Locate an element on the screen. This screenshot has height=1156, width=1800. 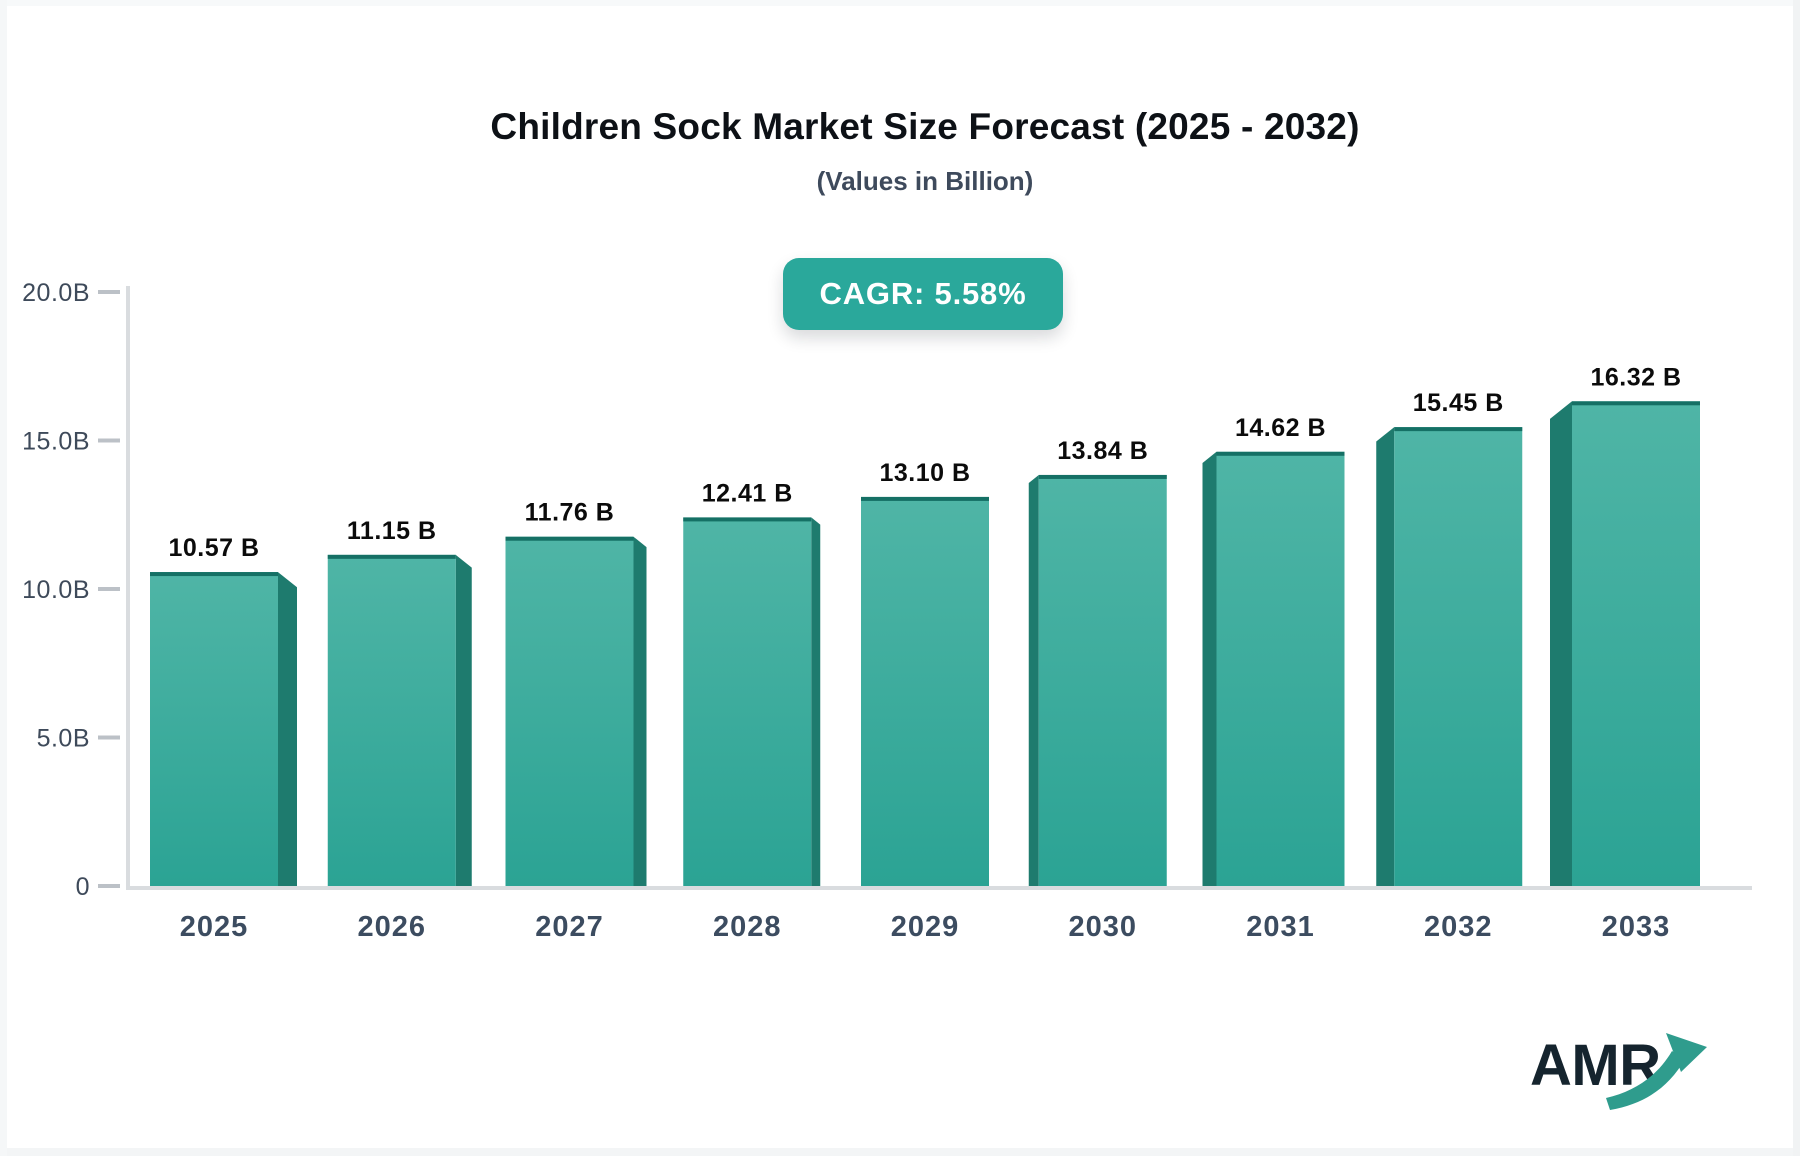
x-axis-label-2030: 2030 is located at coordinates (1102, 927).